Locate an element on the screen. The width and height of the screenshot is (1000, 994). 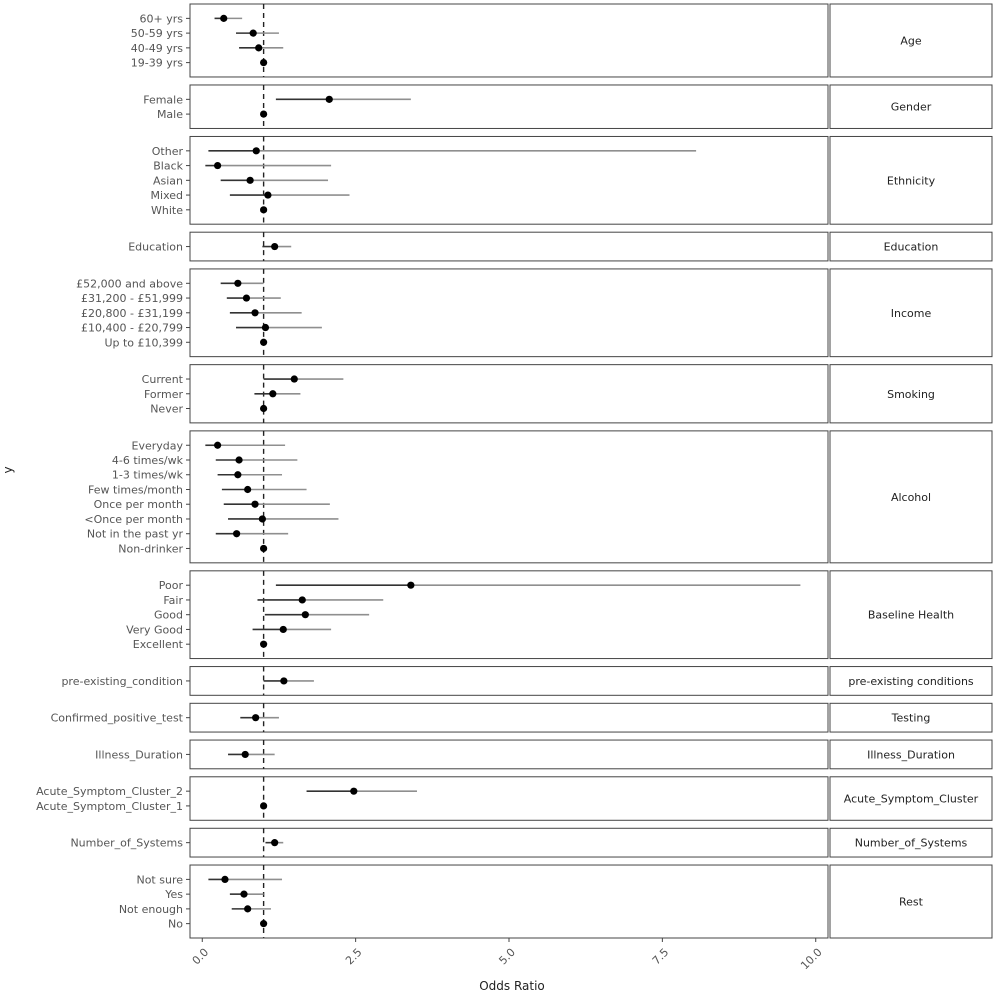
strip-box-acute-symptom-cluster is located at coordinates (911, 798).